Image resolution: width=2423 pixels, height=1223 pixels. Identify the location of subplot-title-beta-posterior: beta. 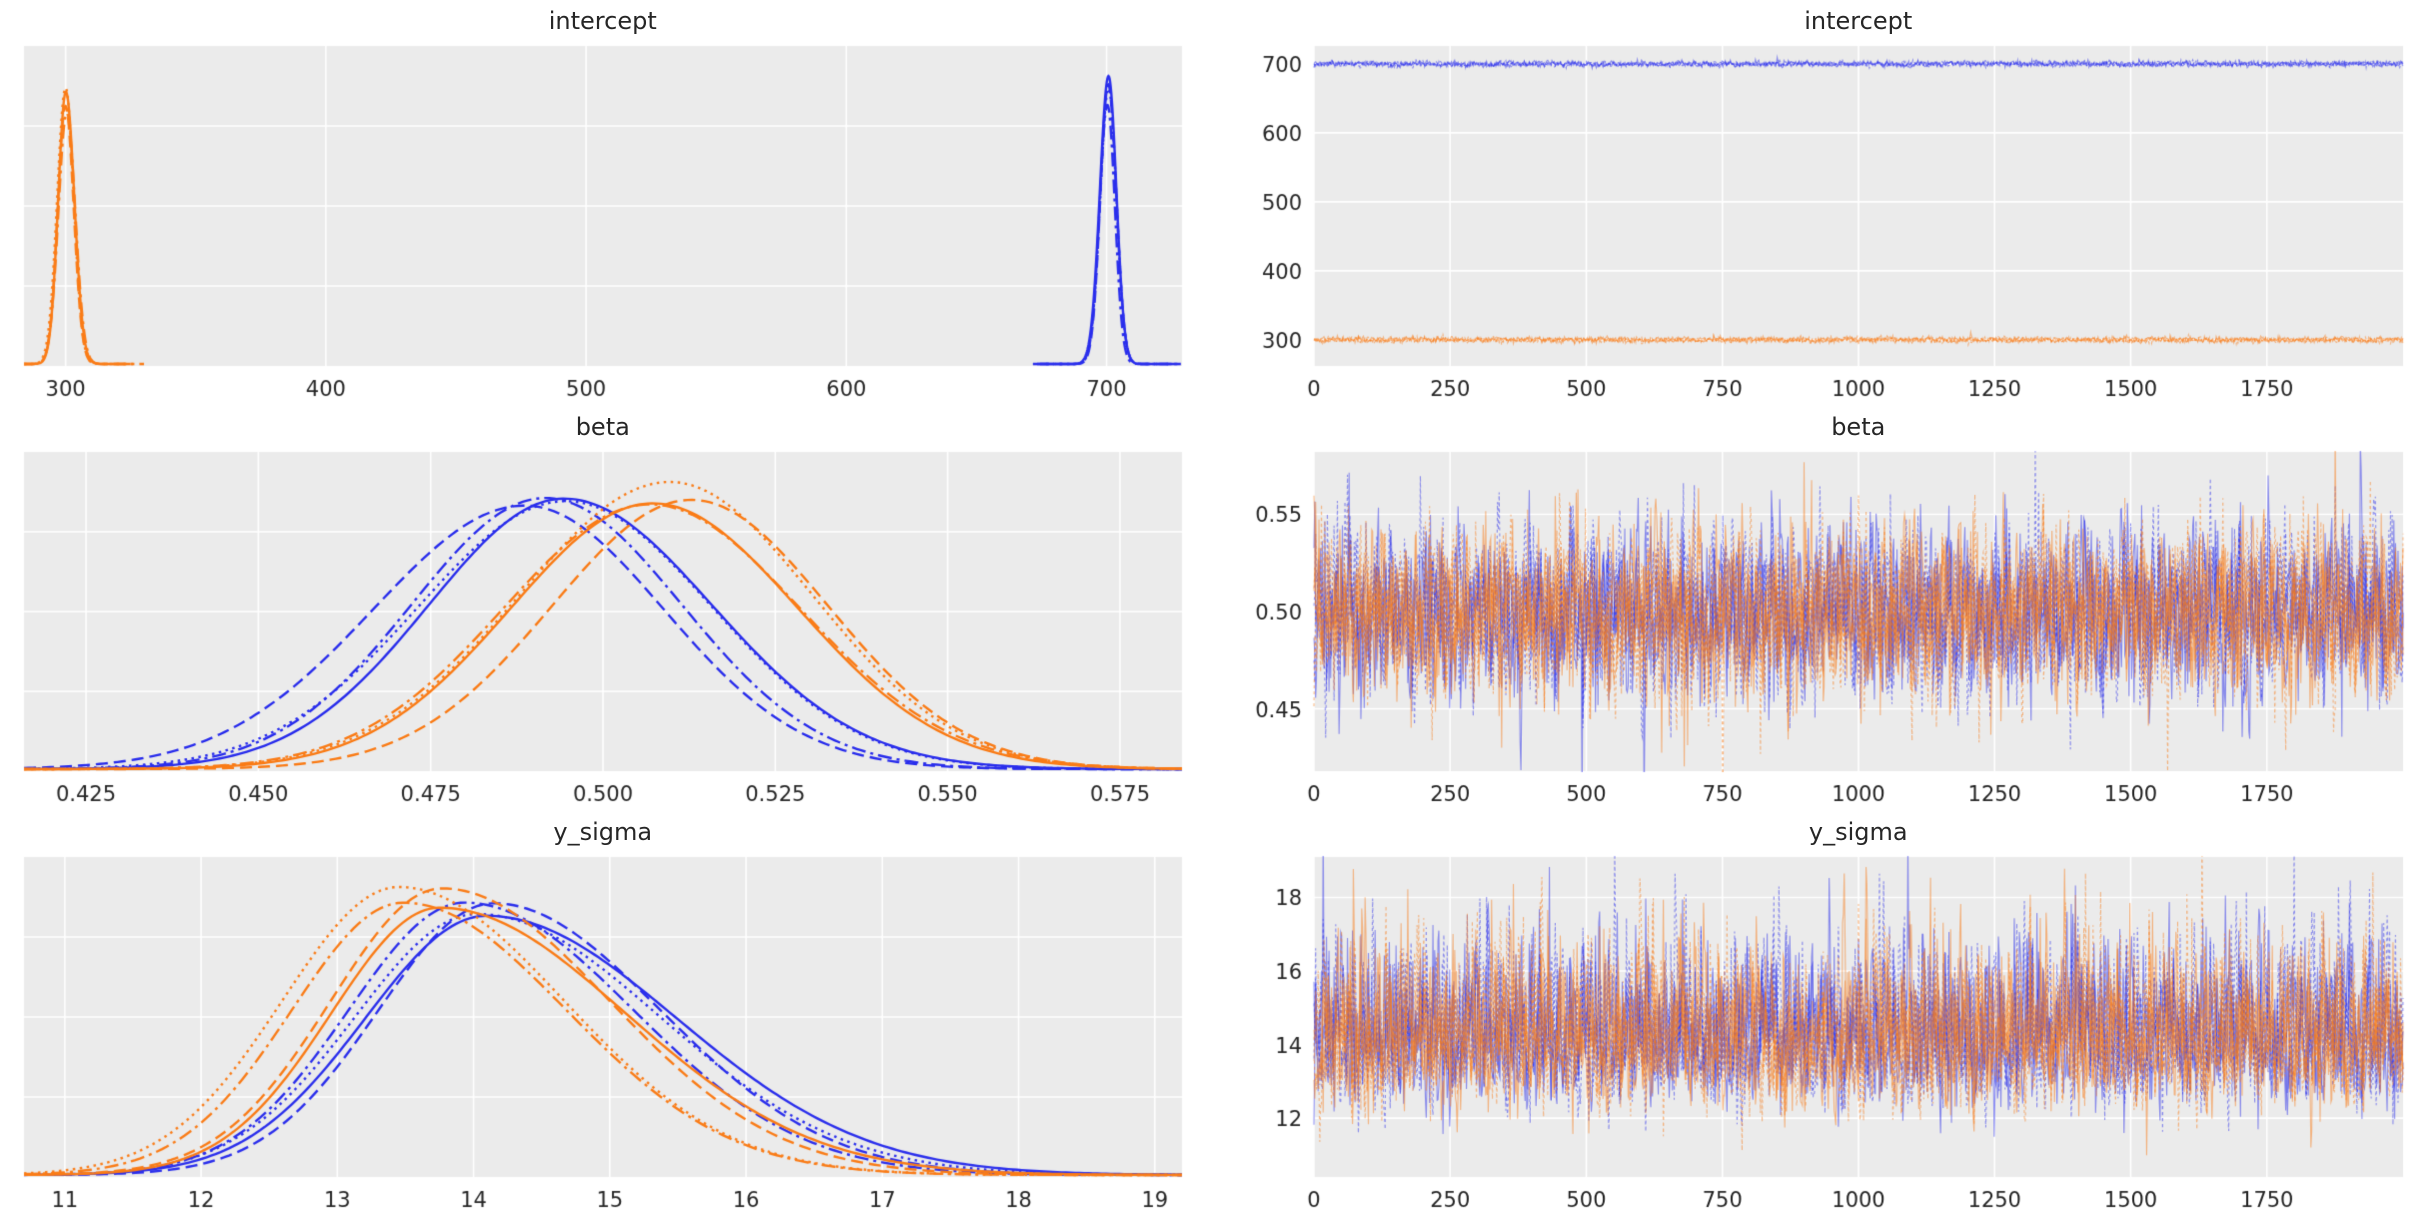
(602, 426).